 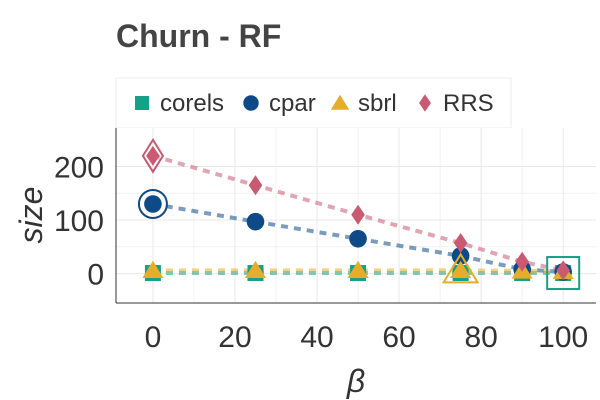 I want to click on x-tick-label: 60, so click(x=398, y=337).